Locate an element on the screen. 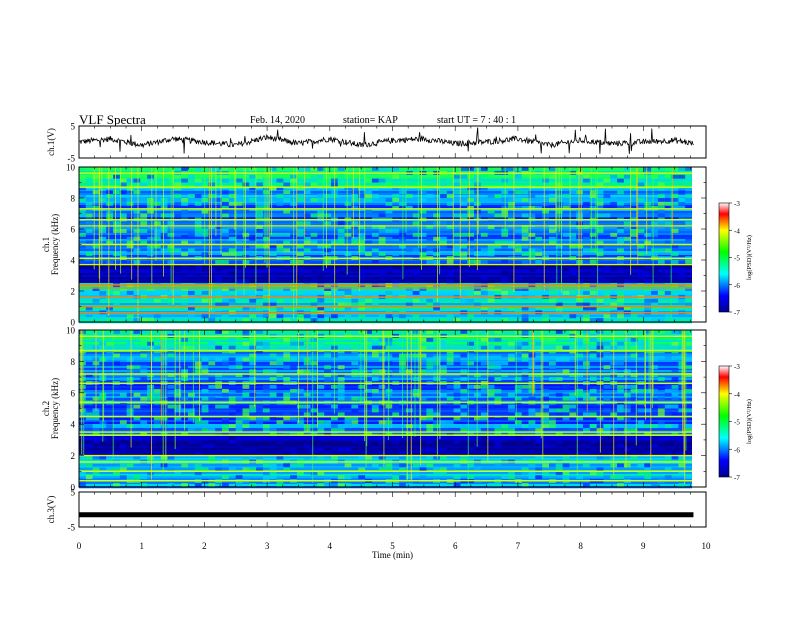 Image resolution: width=792 pixels, height=617 pixels. colorbar-tick-label: -6 is located at coordinates (737, 286).